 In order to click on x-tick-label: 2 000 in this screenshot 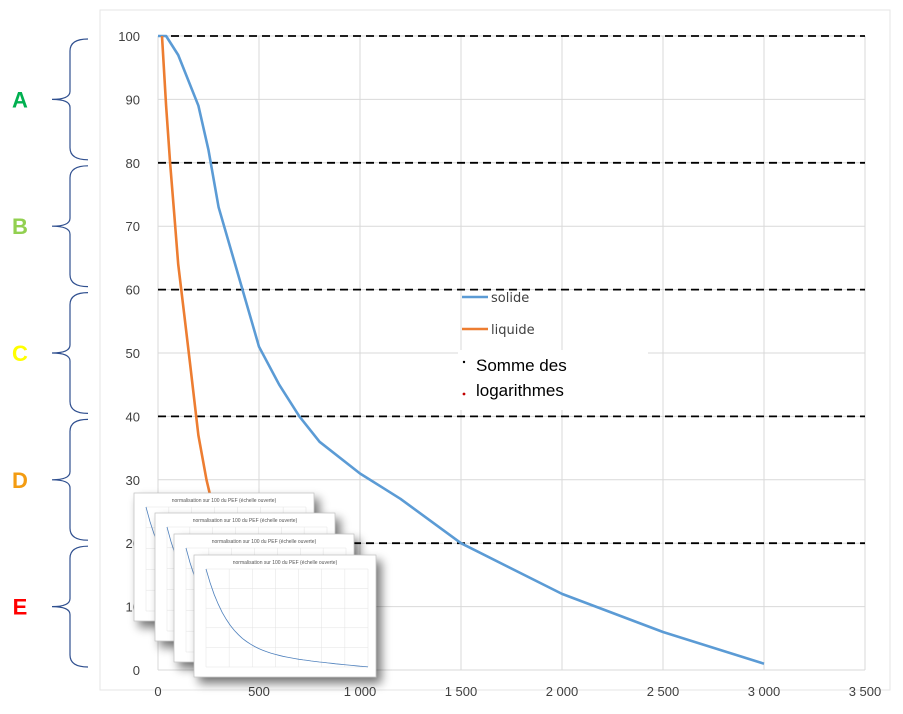, I will do `click(562, 691)`.